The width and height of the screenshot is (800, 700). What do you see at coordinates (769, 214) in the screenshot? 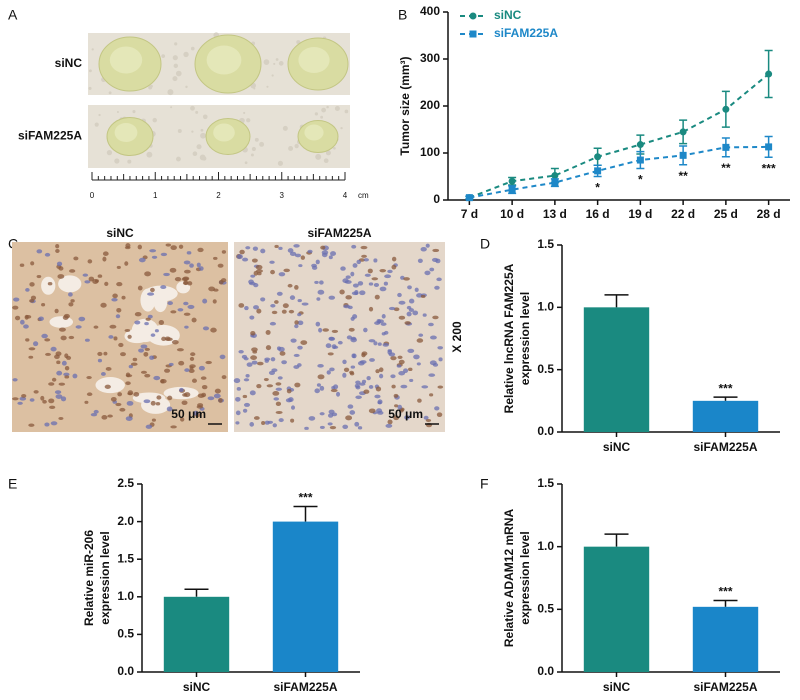
I see `x-tick-label: 28 d` at bounding box center [769, 214].